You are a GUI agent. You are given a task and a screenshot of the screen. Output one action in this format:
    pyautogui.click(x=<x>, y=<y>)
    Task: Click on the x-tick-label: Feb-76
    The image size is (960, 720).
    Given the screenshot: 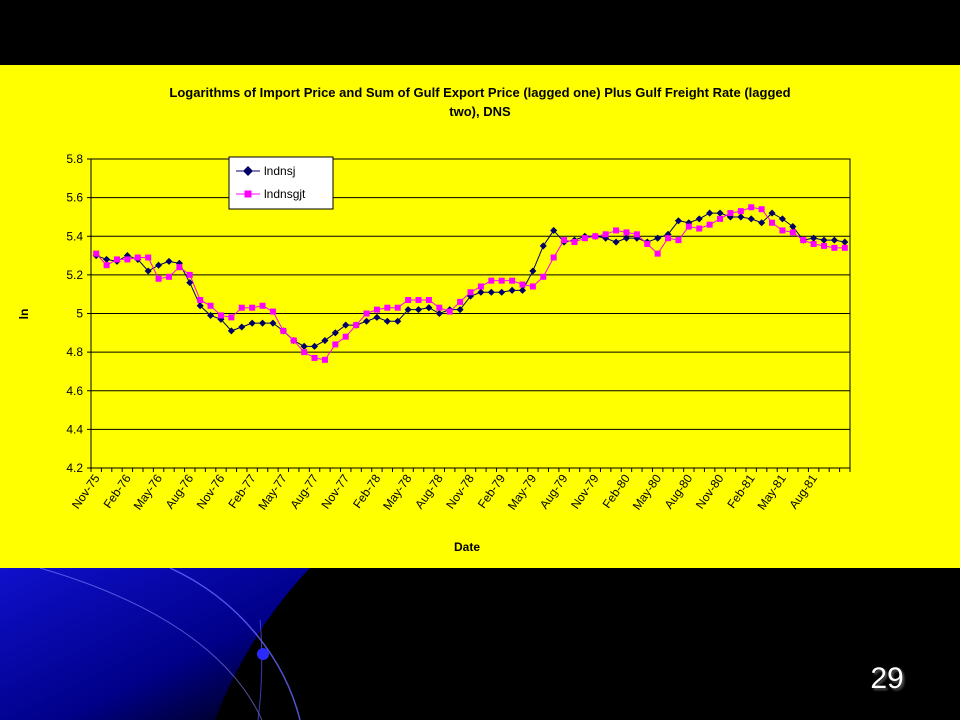 What is the action you would take?
    pyautogui.click(x=117, y=490)
    